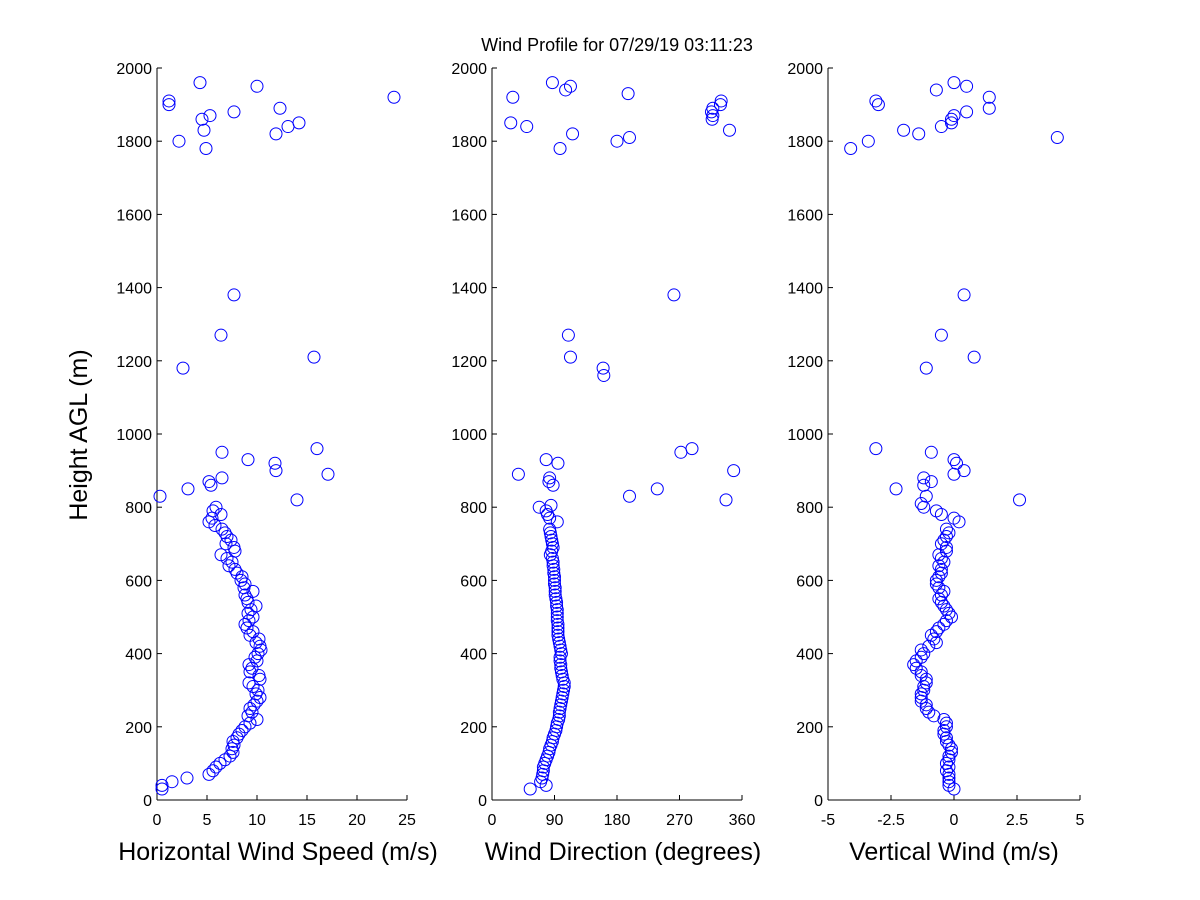  What do you see at coordinates (257, 820) in the screenshot?
I see `x-tick-label-horizontal-wind-speed: 10` at bounding box center [257, 820].